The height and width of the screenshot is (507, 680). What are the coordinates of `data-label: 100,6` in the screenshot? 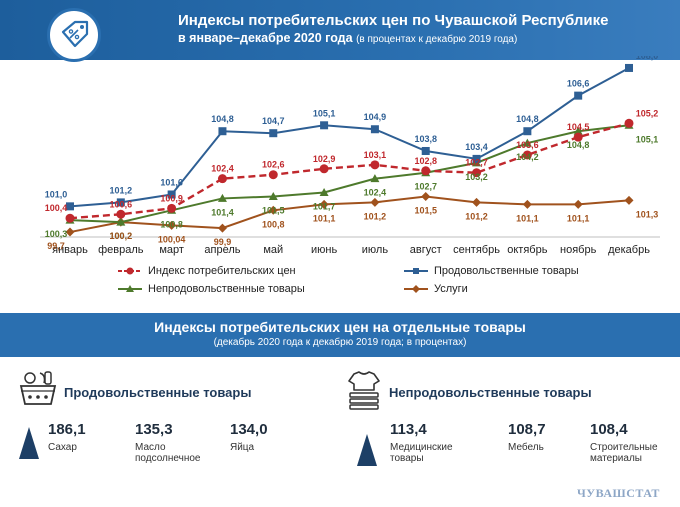 It's located at (121, 204).